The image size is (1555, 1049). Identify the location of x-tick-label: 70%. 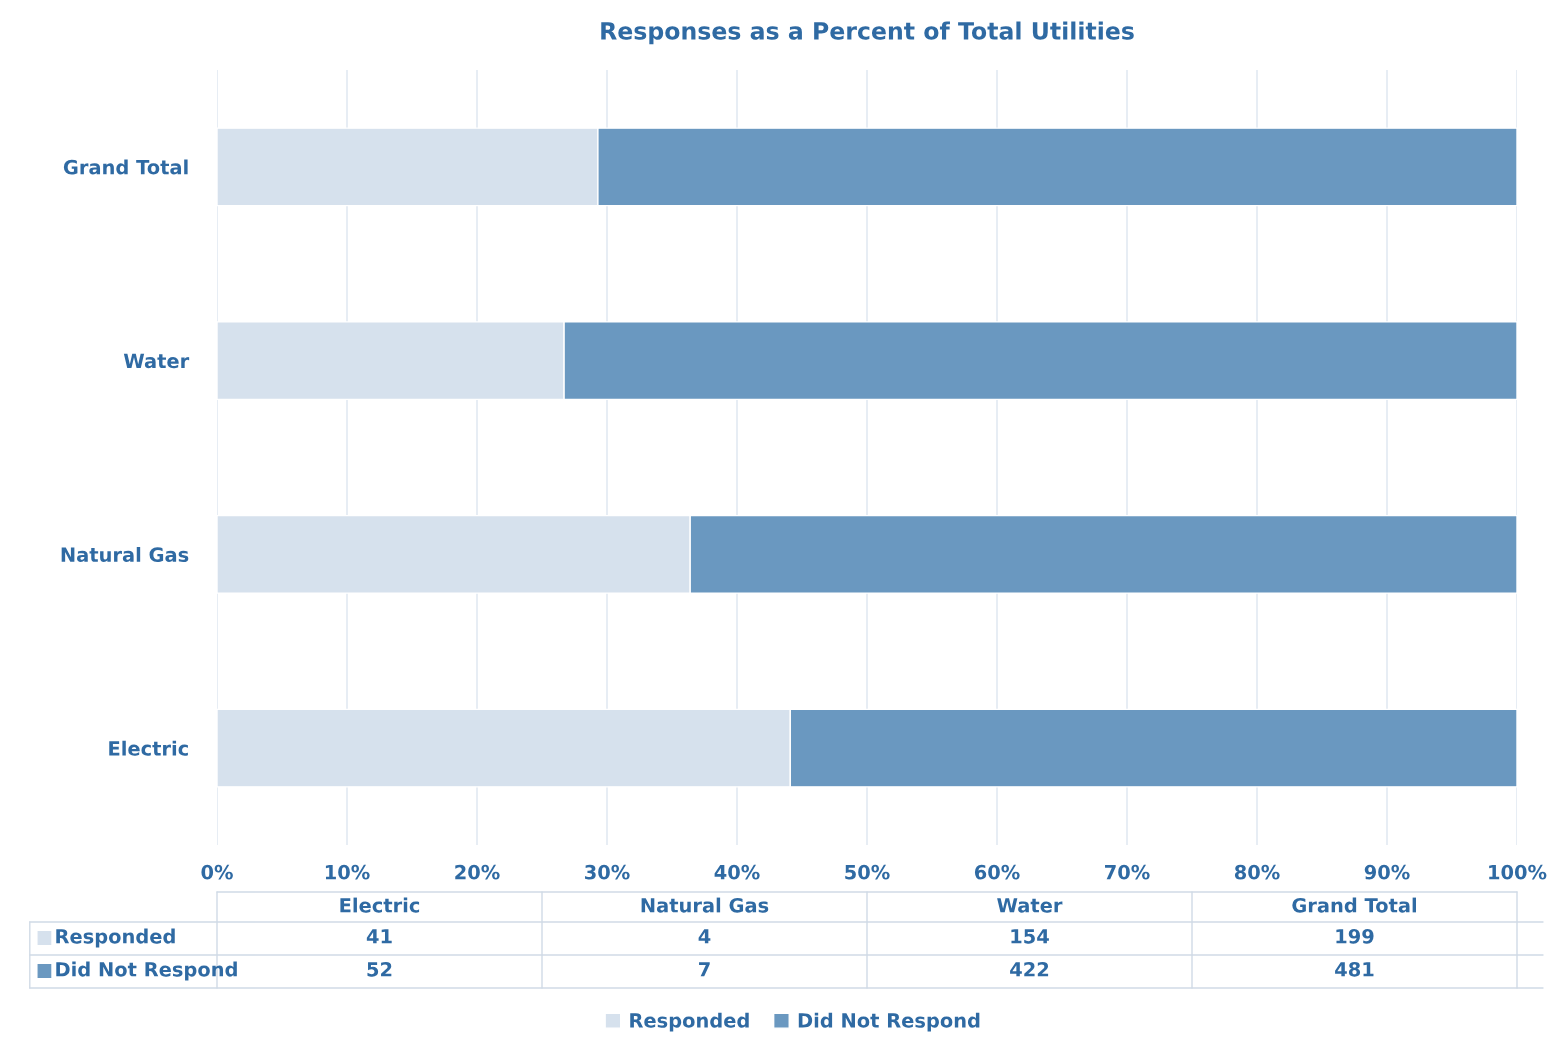
(1127, 872).